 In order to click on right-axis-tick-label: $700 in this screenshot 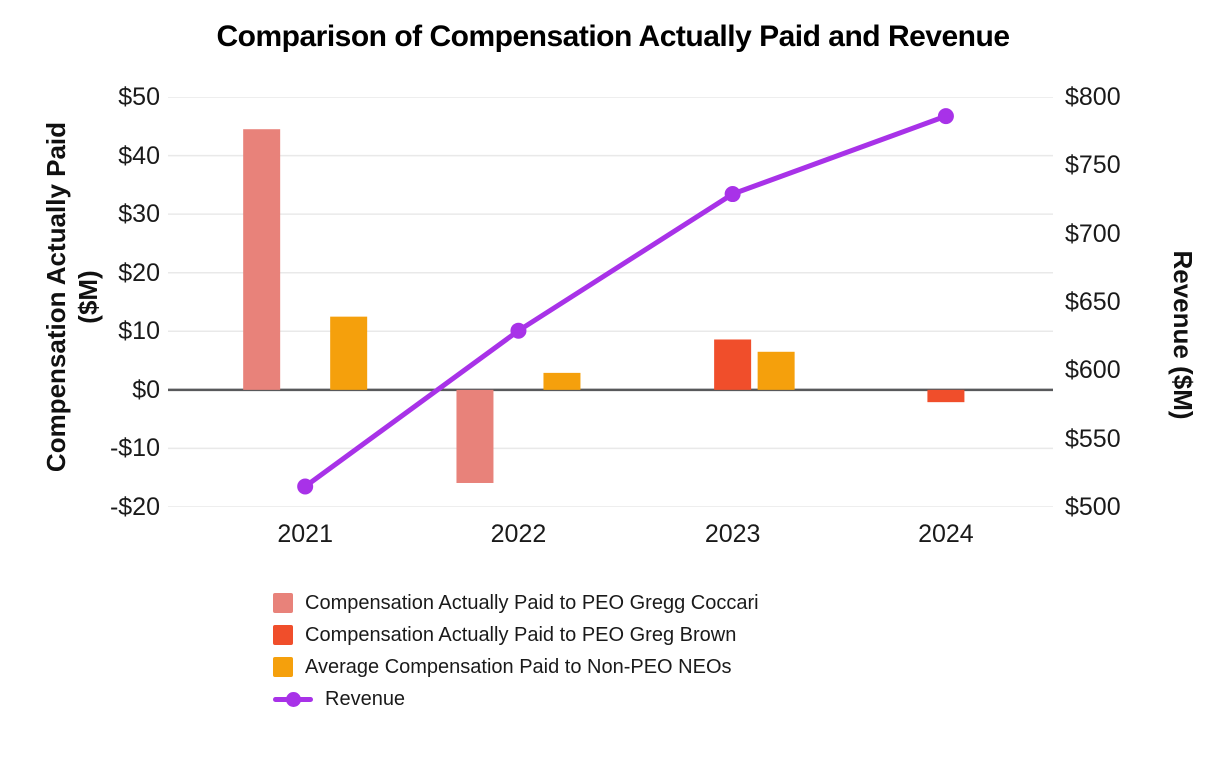, I will do `click(1093, 233)`.